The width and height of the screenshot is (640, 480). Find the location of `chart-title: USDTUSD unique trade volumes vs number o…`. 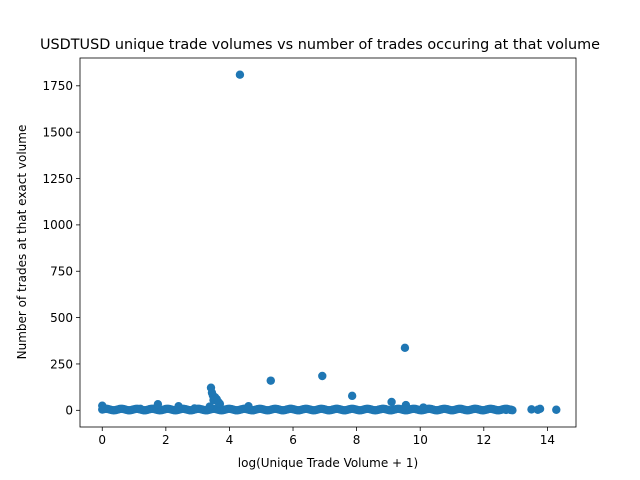

chart-title: USDTUSD unique trade volumes vs number o… is located at coordinates (320, 45).